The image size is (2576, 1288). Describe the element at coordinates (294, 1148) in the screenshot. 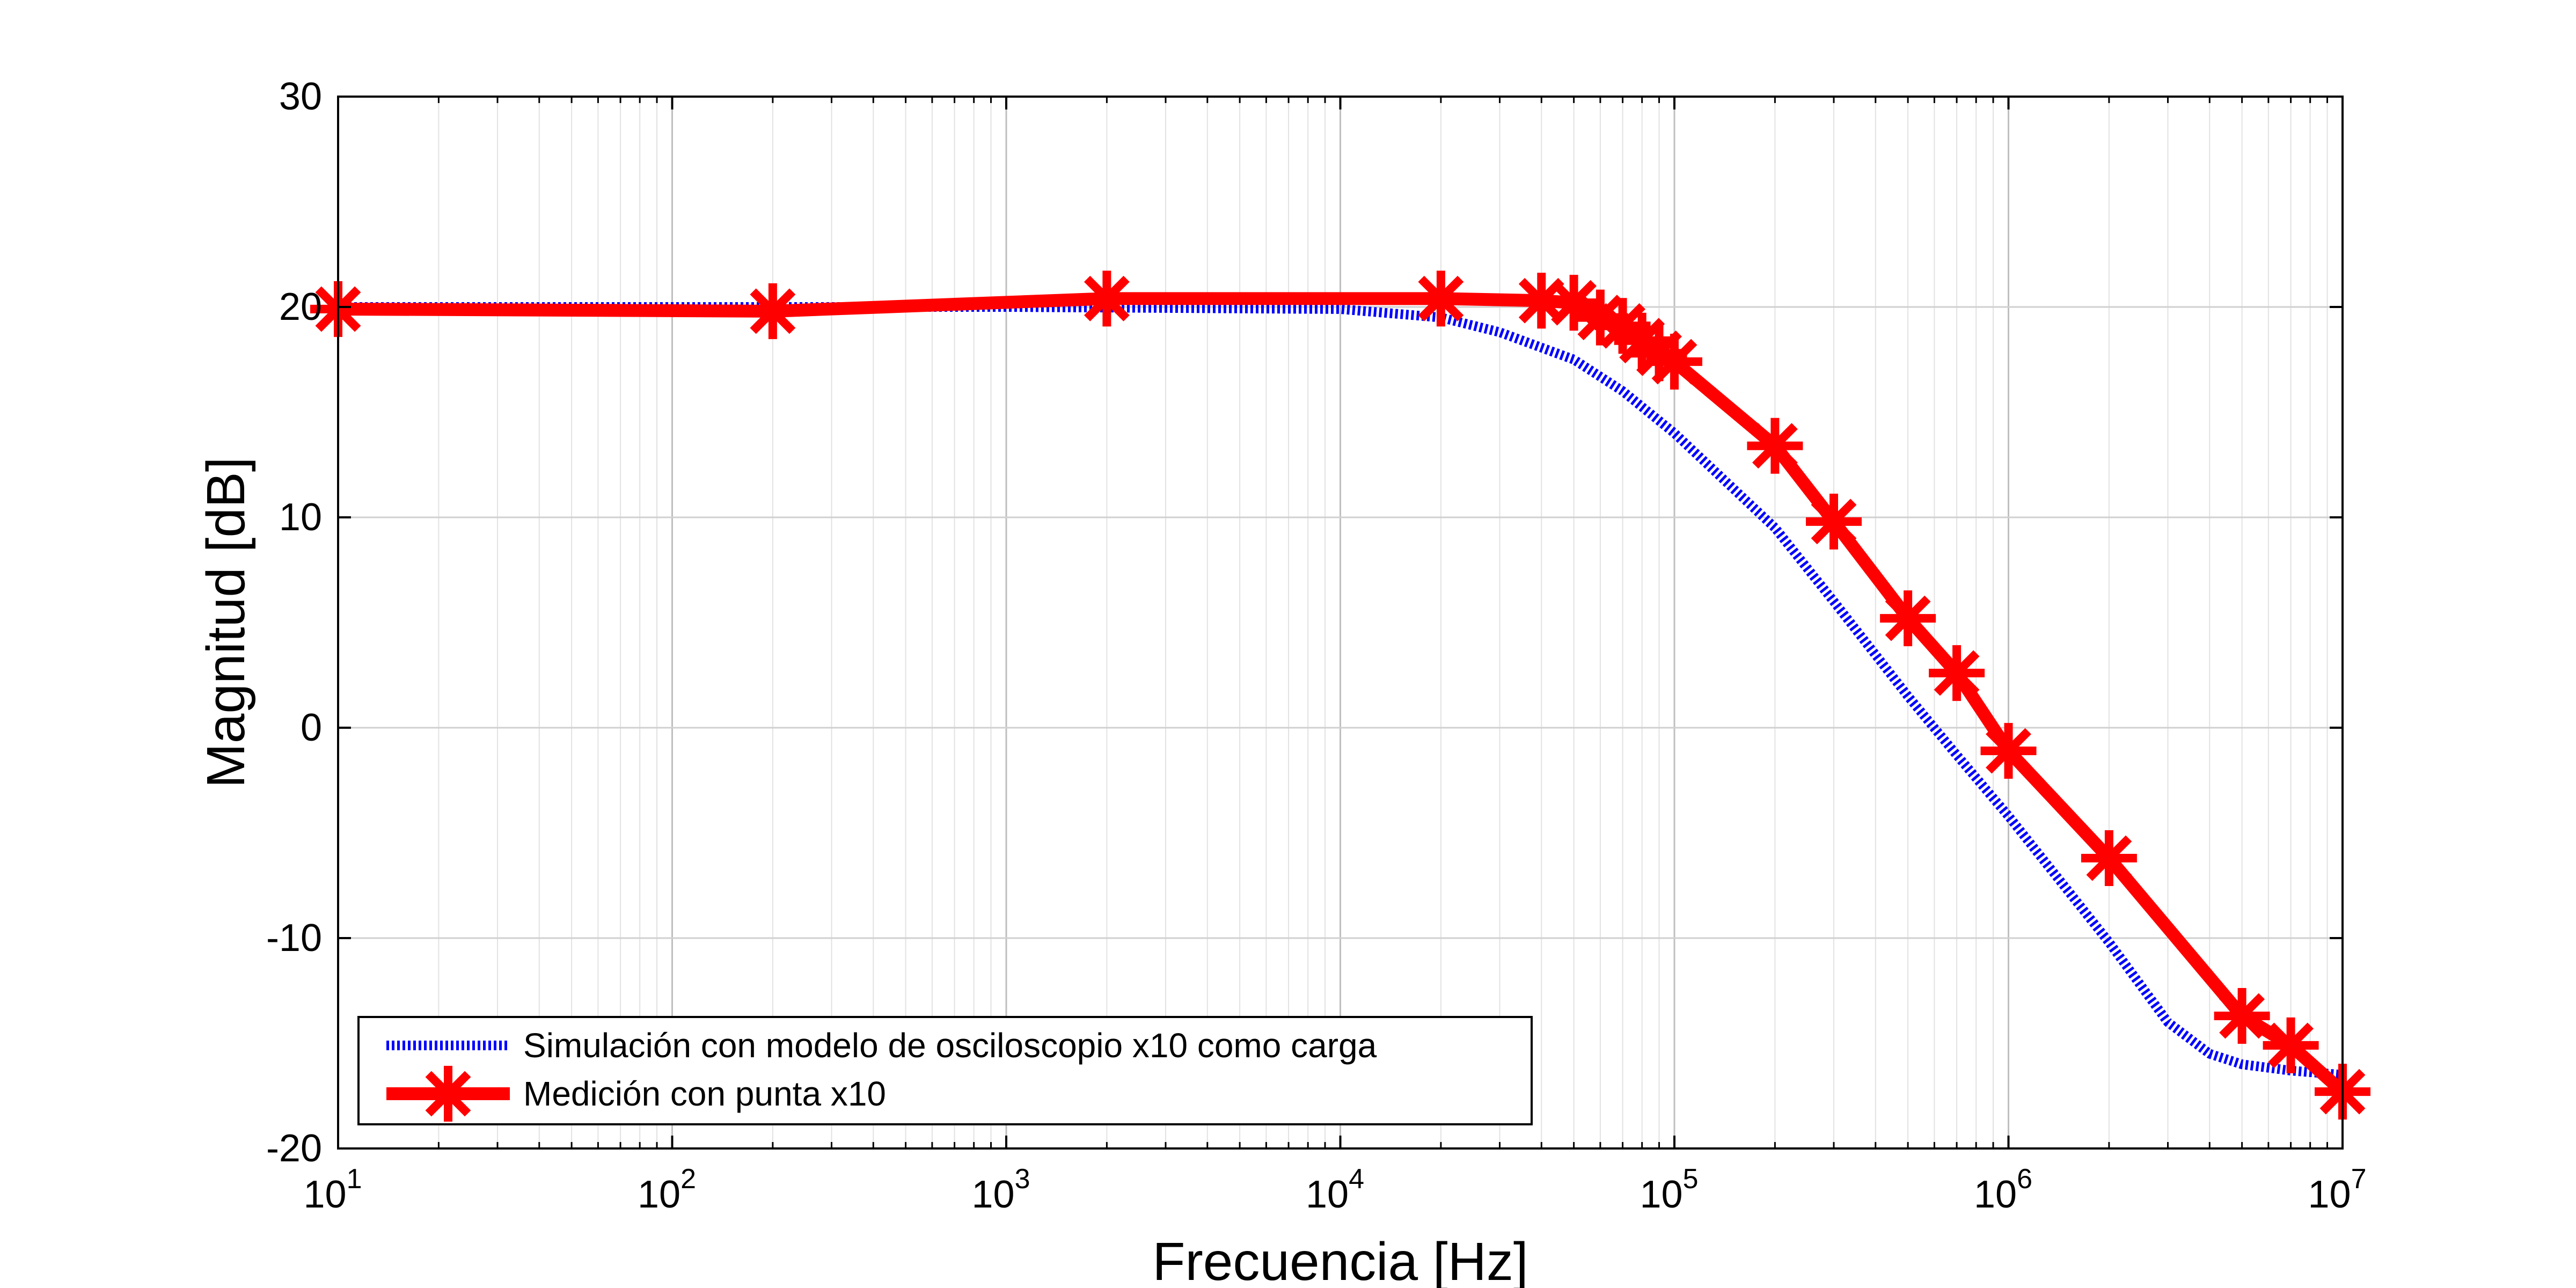

I see `y-tick-label: -20` at that location.